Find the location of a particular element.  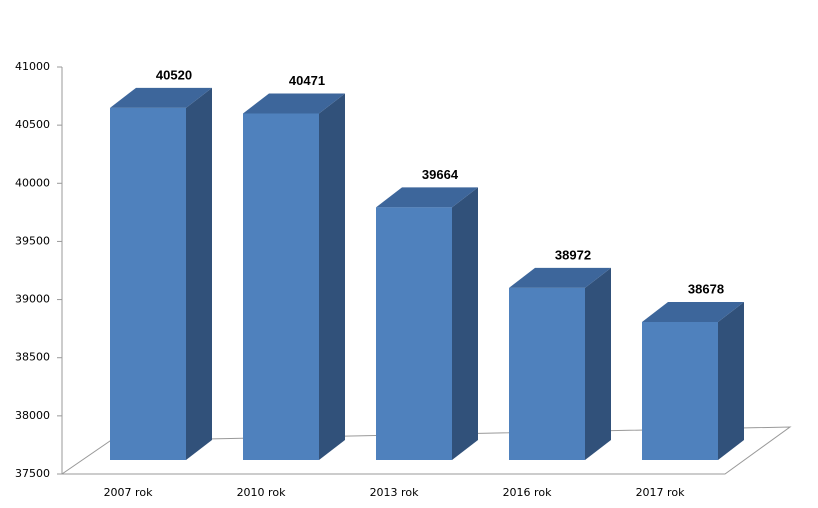

x-tick-label: 2016 rok is located at coordinates (528, 492).